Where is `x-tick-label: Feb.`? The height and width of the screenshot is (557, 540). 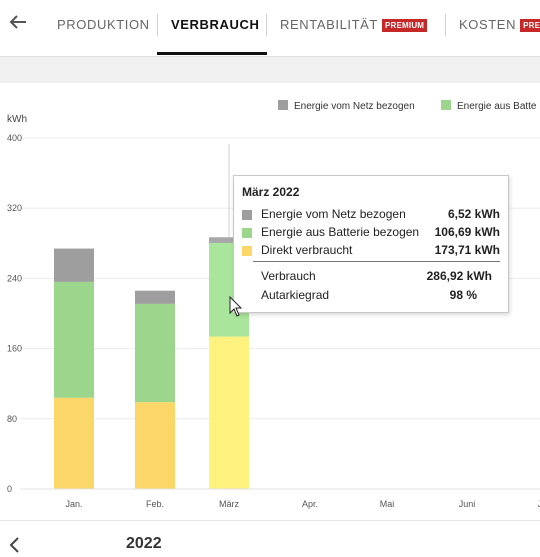
x-tick-label: Feb. is located at coordinates (155, 504).